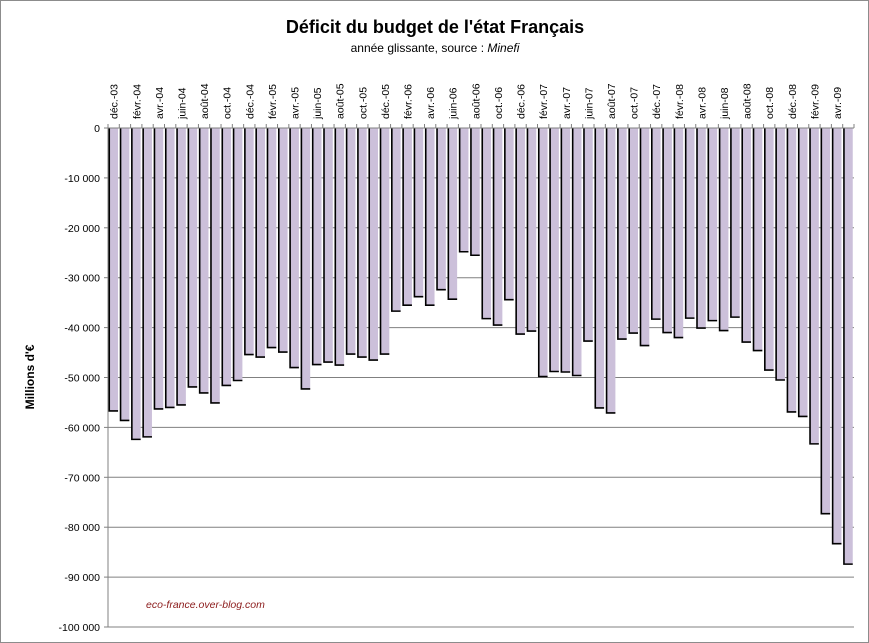 This screenshot has height=643, width=869. Describe the element at coordinates (793, 101) in the screenshot. I see `x-tick-label: déc.-08` at that location.